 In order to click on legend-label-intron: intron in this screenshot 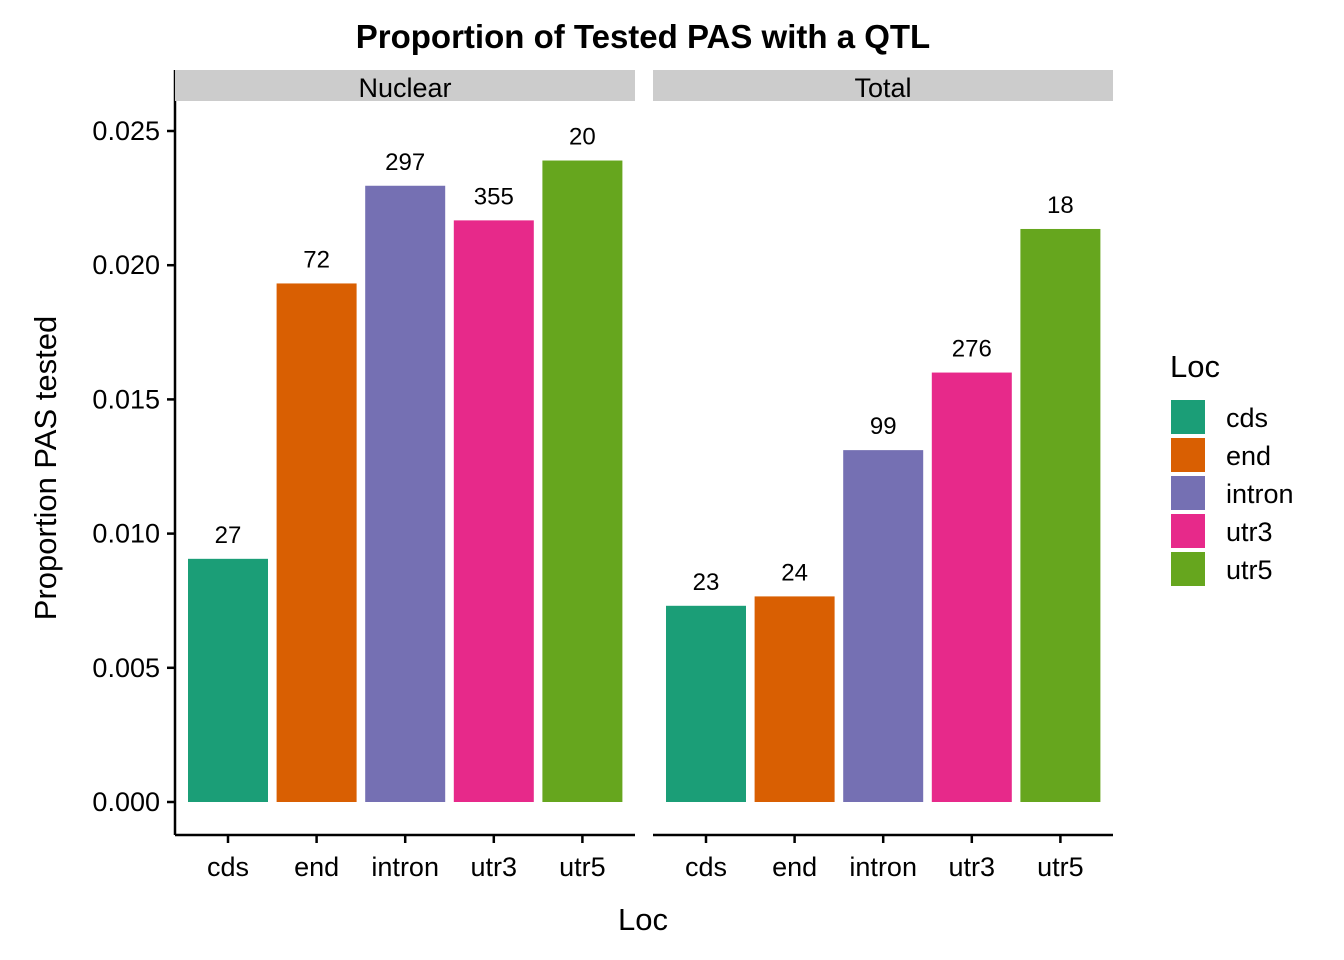, I will do `click(1260, 494)`.